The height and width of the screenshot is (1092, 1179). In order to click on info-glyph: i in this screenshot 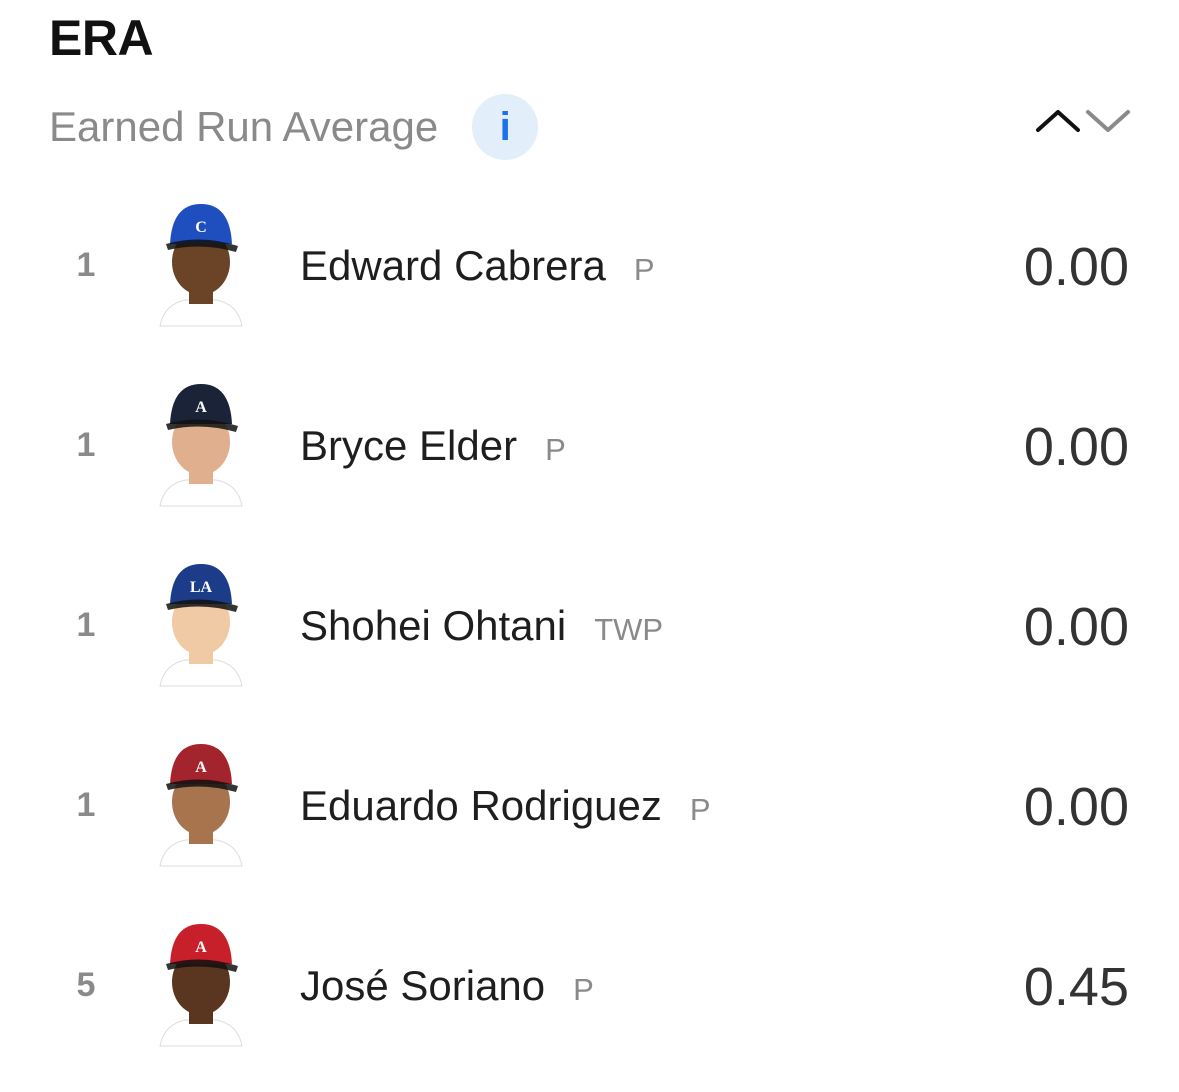, I will do `click(505, 126)`.